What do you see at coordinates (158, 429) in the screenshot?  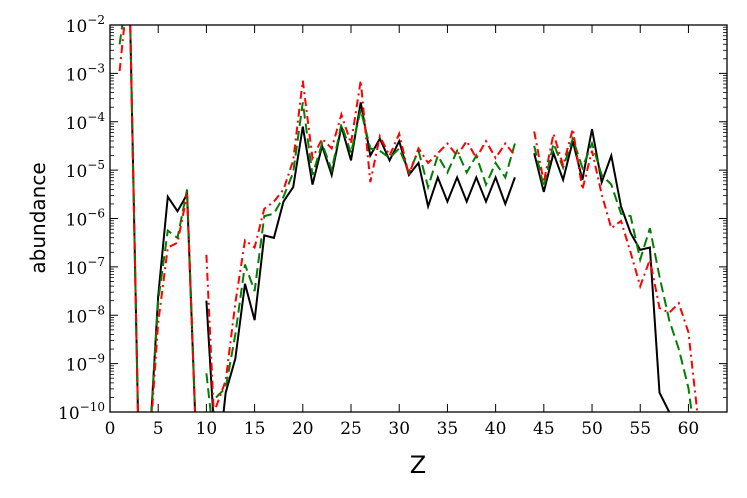 I see `x-tick-label: 5` at bounding box center [158, 429].